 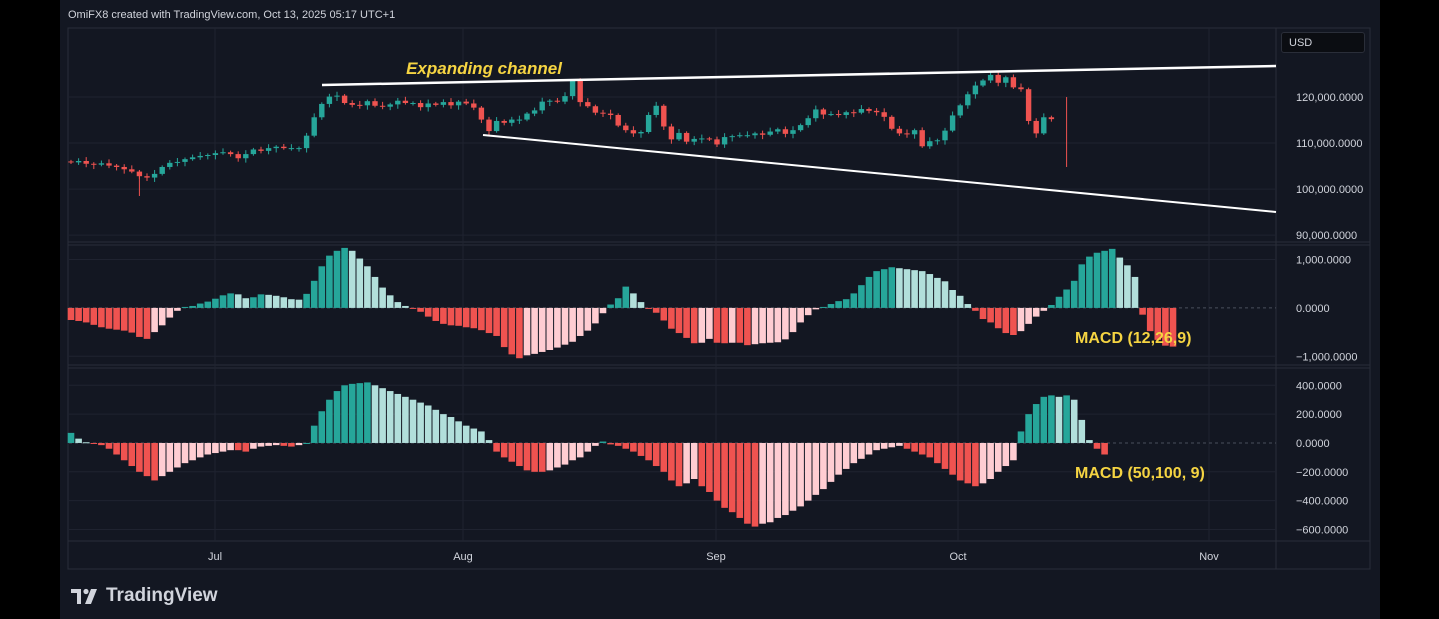 What do you see at coordinates (1329, 190) in the screenshot?
I see `price-y-tick: 100,000.0000` at bounding box center [1329, 190].